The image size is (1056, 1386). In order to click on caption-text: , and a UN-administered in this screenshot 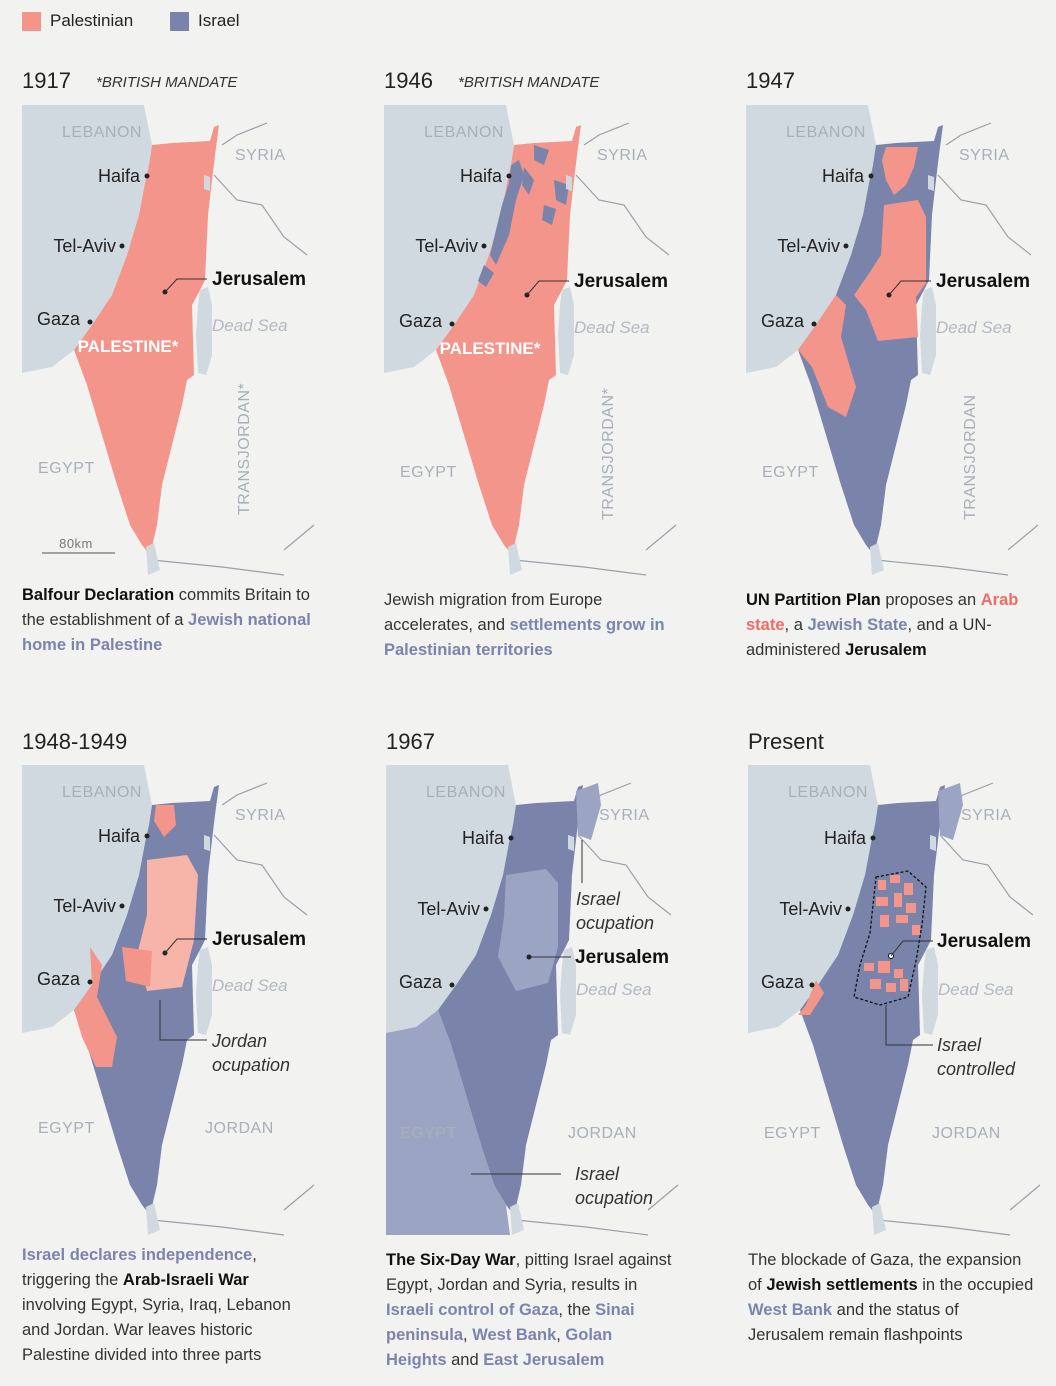, I will do `click(869, 637)`.